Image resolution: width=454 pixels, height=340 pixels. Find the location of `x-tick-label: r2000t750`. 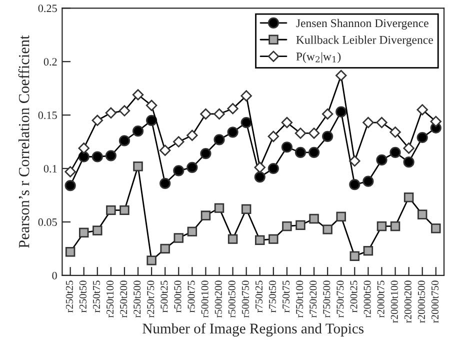

x-tick-label: r2000t750 is located at coordinates (434, 301).